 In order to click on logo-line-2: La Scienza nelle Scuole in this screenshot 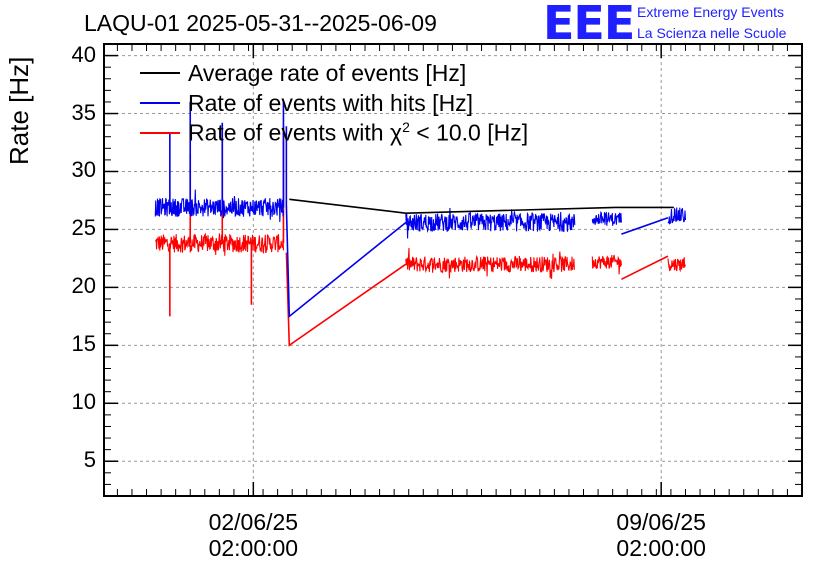, I will do `click(712, 33)`.